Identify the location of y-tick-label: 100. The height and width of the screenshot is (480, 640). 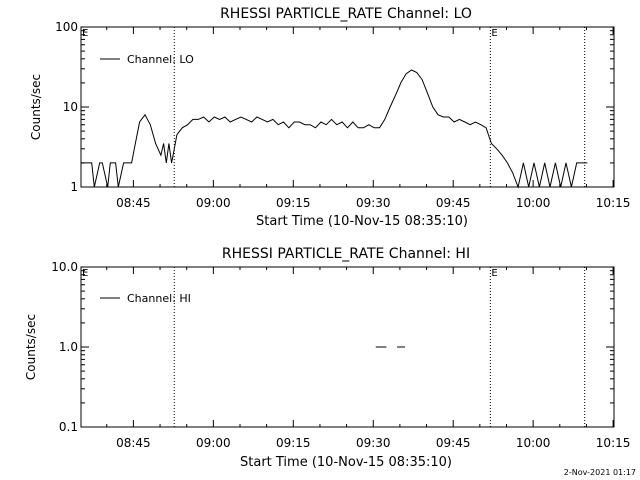
(66, 27).